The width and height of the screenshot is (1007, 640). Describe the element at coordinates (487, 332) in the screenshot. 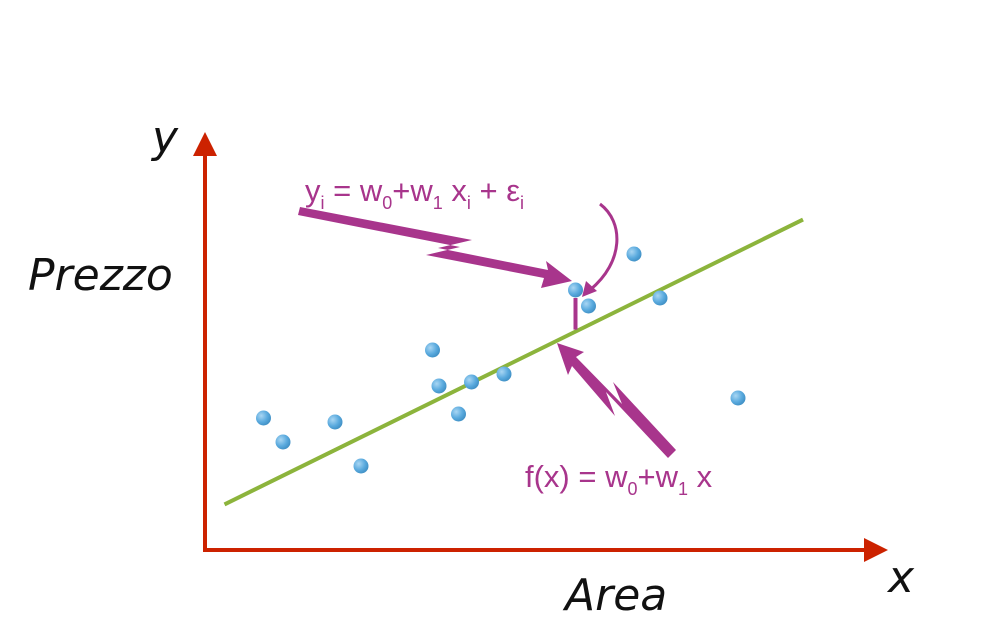

I see `annotation-arrows` at that location.